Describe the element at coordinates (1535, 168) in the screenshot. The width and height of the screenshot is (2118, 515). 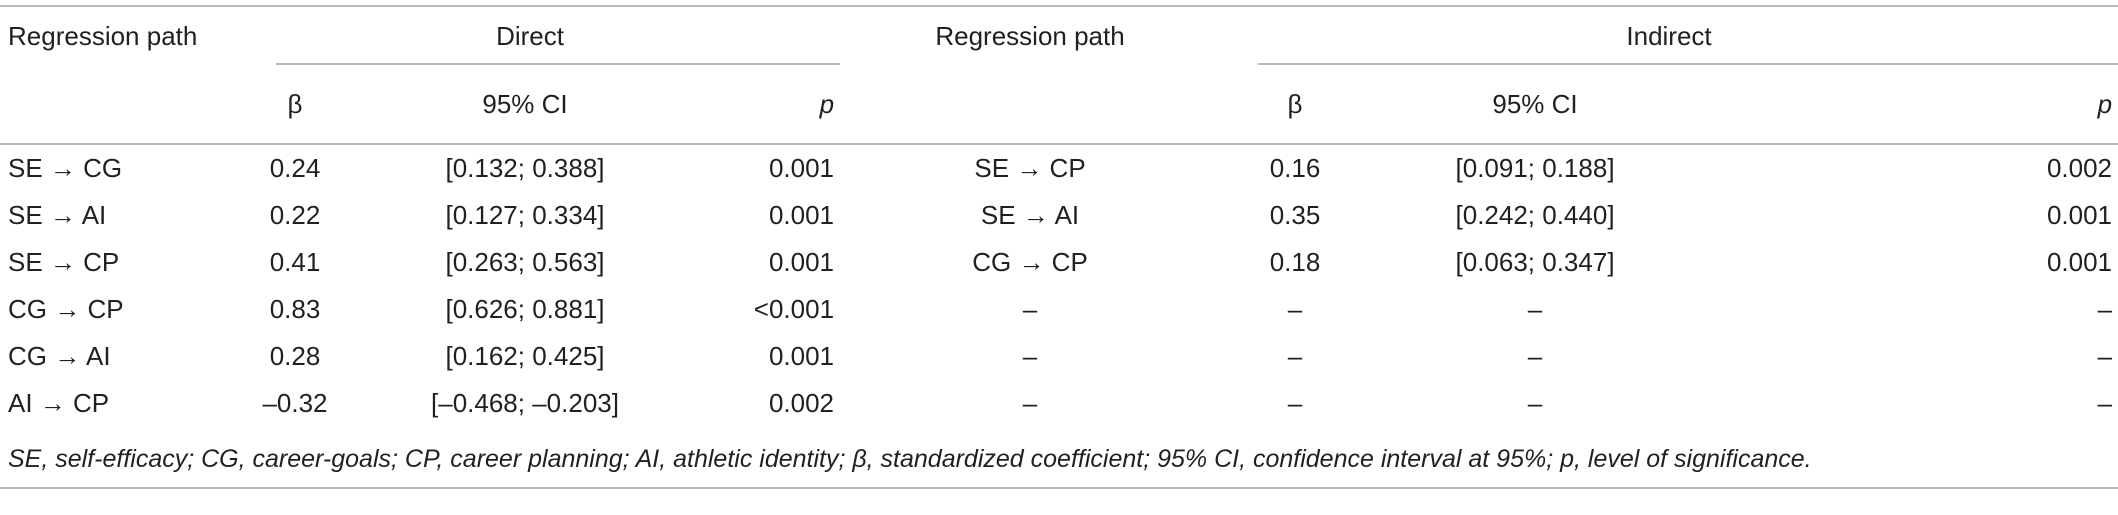
I see `indirect-ci: [0.091; 0.188]` at that location.